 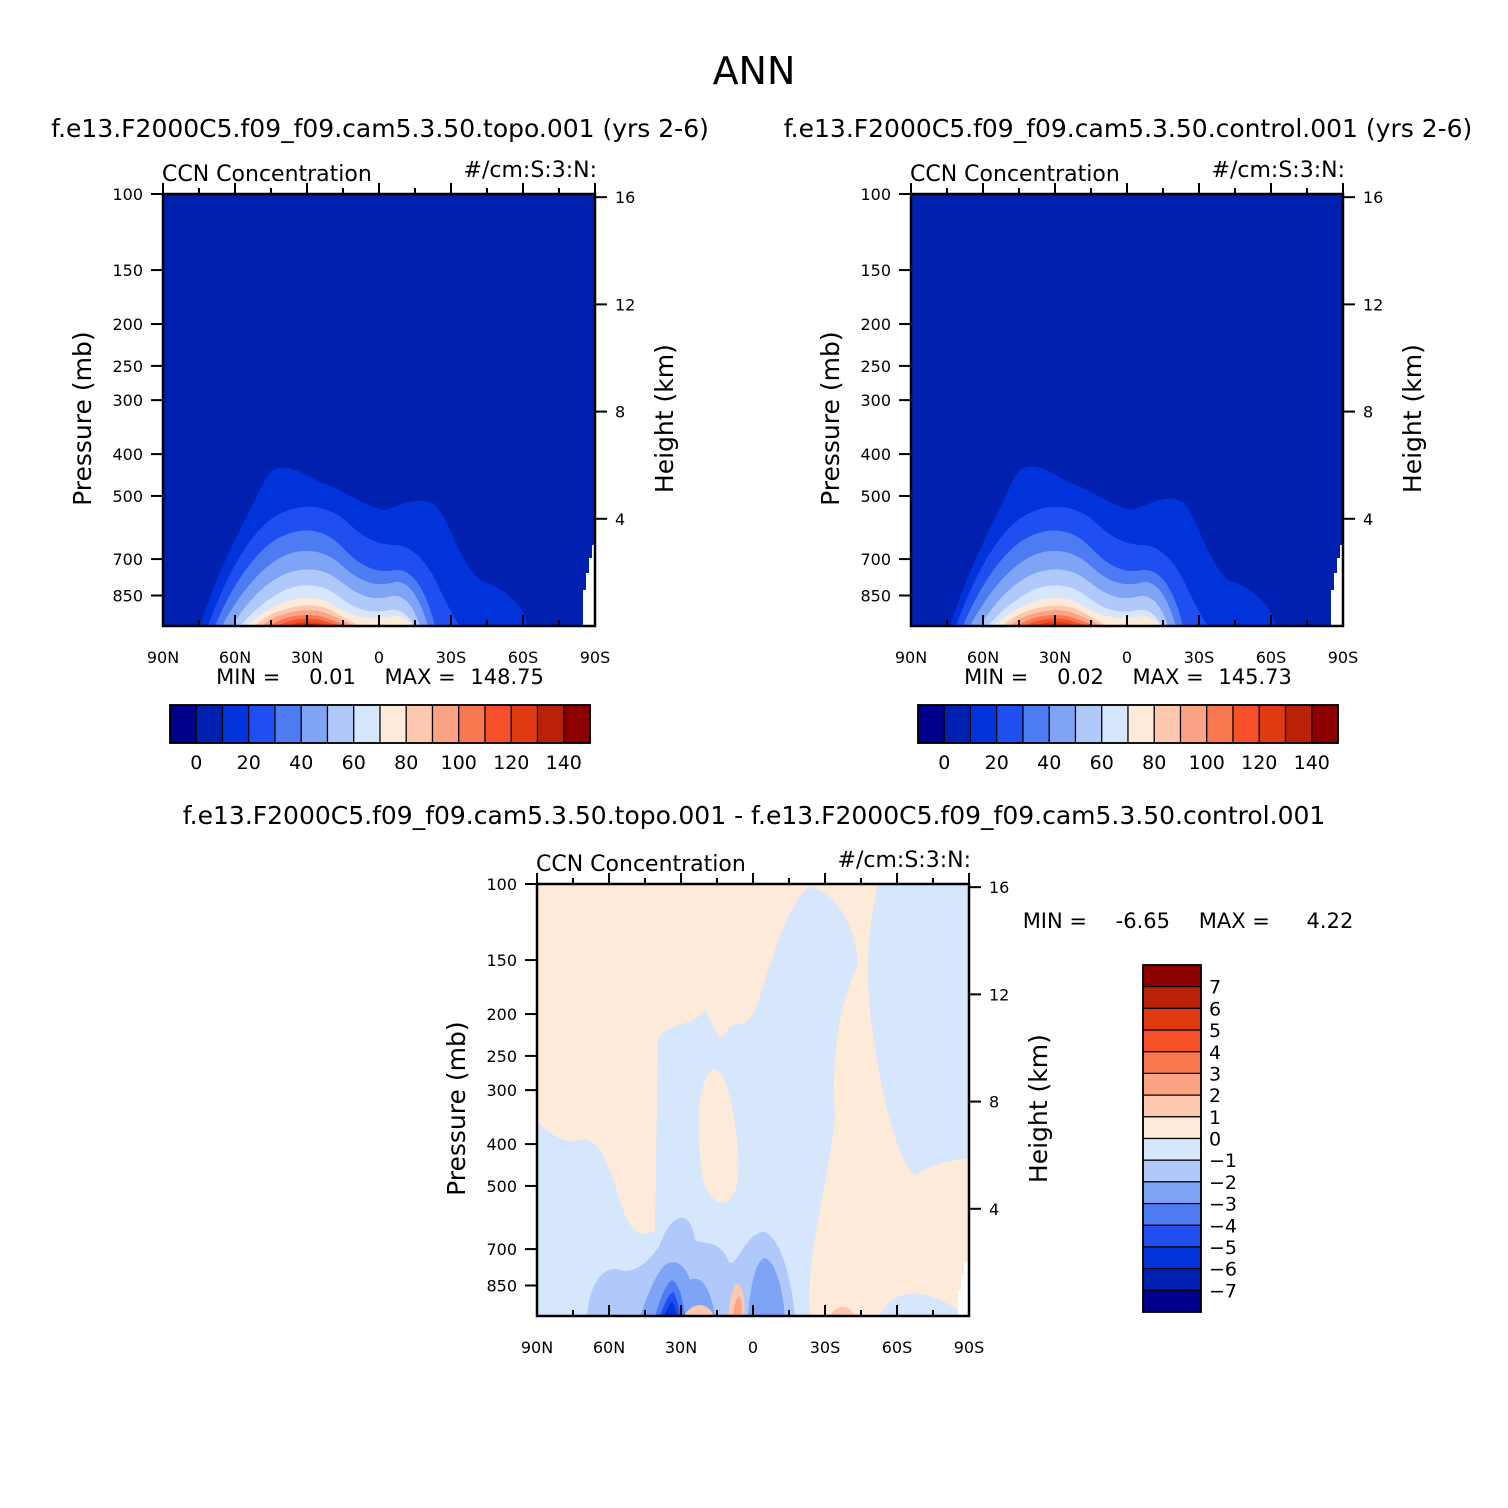 What do you see at coordinates (1223, 1291) in the screenshot?
I see `colorbar-label: −7` at bounding box center [1223, 1291].